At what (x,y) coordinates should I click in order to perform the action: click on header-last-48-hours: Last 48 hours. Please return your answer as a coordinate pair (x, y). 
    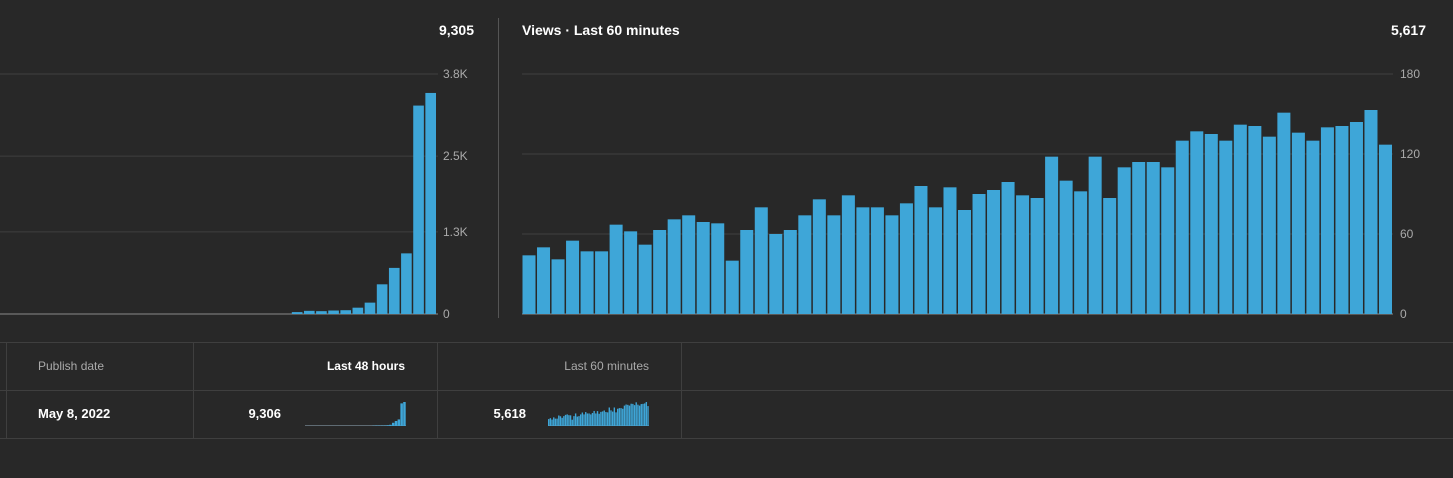
    Looking at the image, I should click on (365, 366).